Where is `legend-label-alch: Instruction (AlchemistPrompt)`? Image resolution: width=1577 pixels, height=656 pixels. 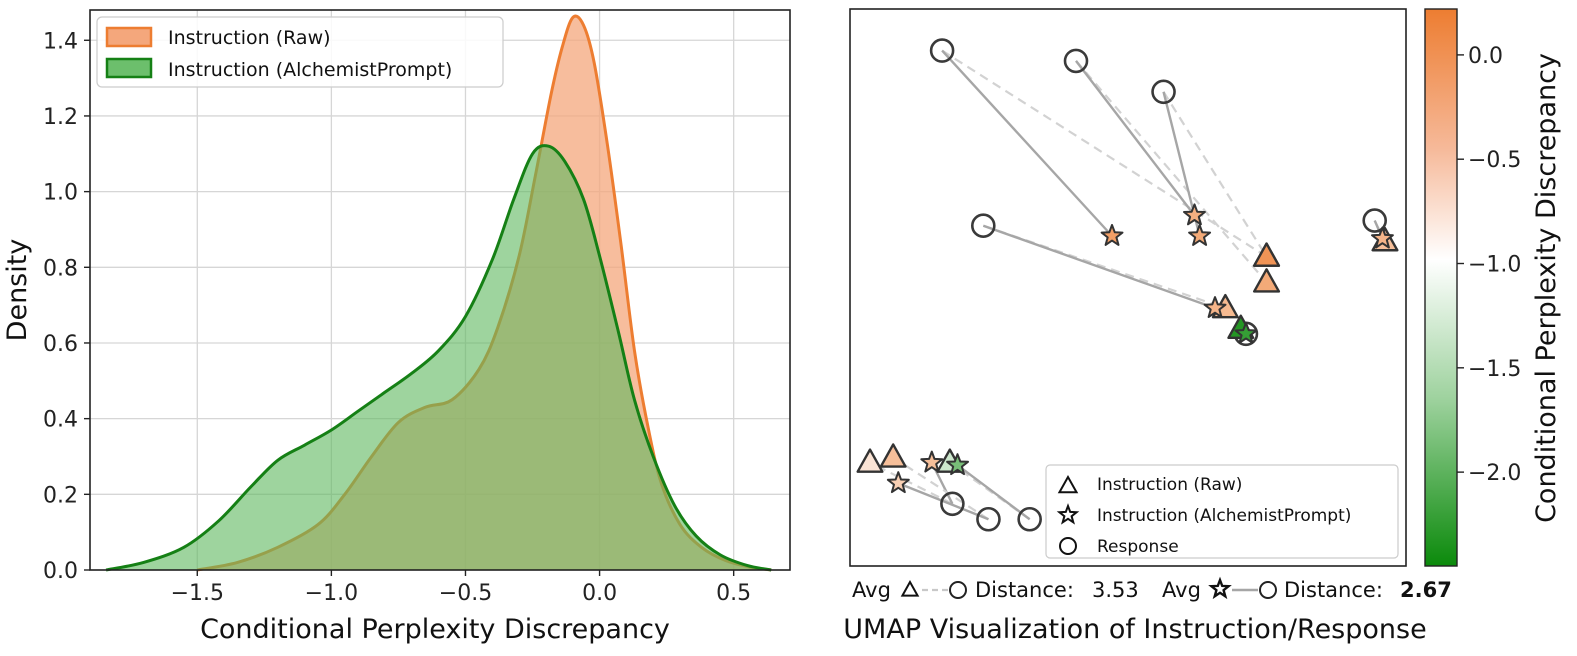
legend-label-alch: Instruction (AlchemistPrompt) is located at coordinates (310, 70).